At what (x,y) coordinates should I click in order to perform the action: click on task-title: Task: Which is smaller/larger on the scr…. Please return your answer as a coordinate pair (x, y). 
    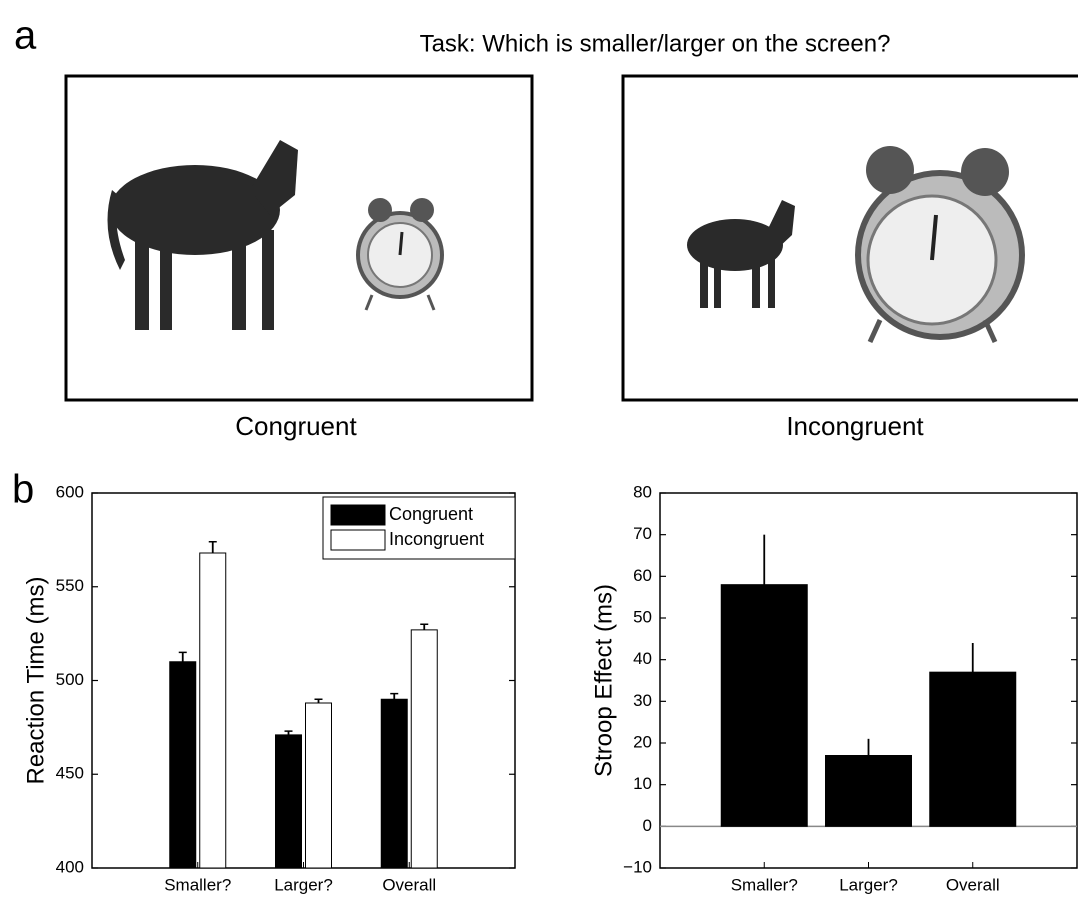
    Looking at the image, I should click on (655, 43).